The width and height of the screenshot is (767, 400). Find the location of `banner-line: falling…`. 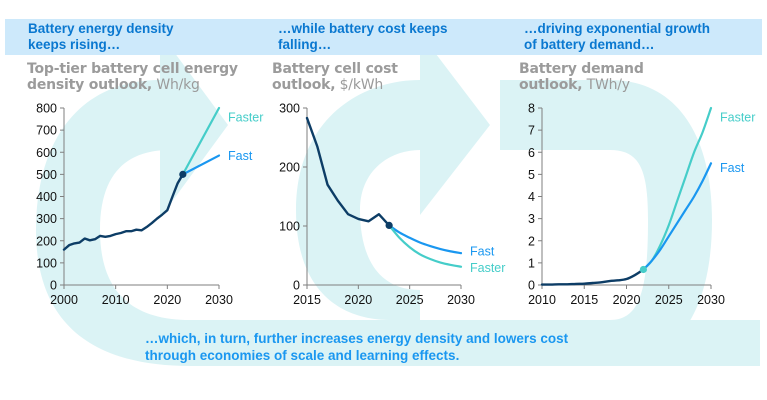

banner-line: falling… is located at coordinates (305, 44).